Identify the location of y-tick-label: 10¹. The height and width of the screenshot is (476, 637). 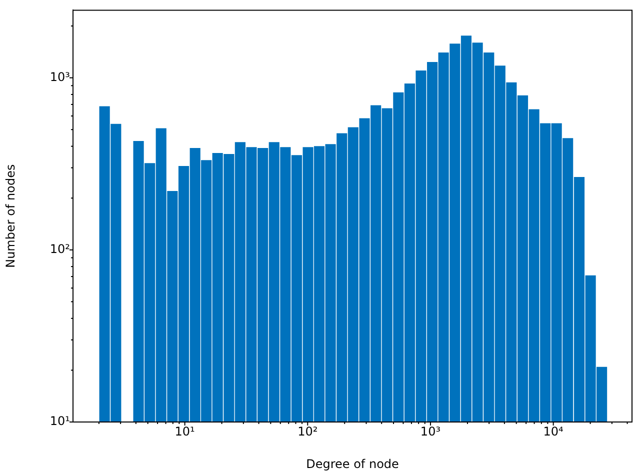
(60, 421).